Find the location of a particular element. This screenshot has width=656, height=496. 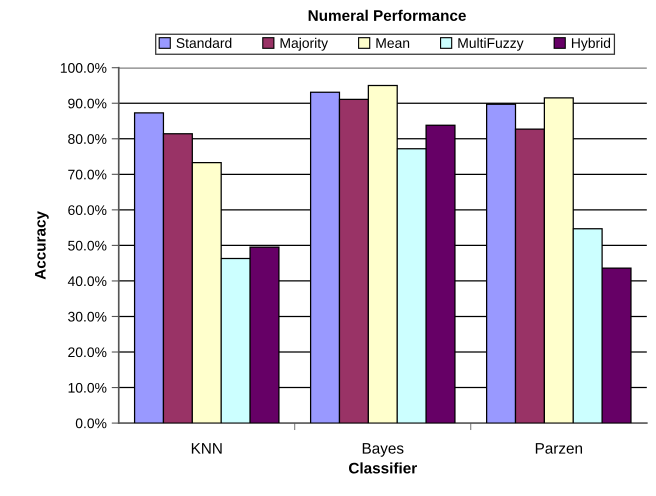

y-tick-label: 80.0% is located at coordinates (87, 139).